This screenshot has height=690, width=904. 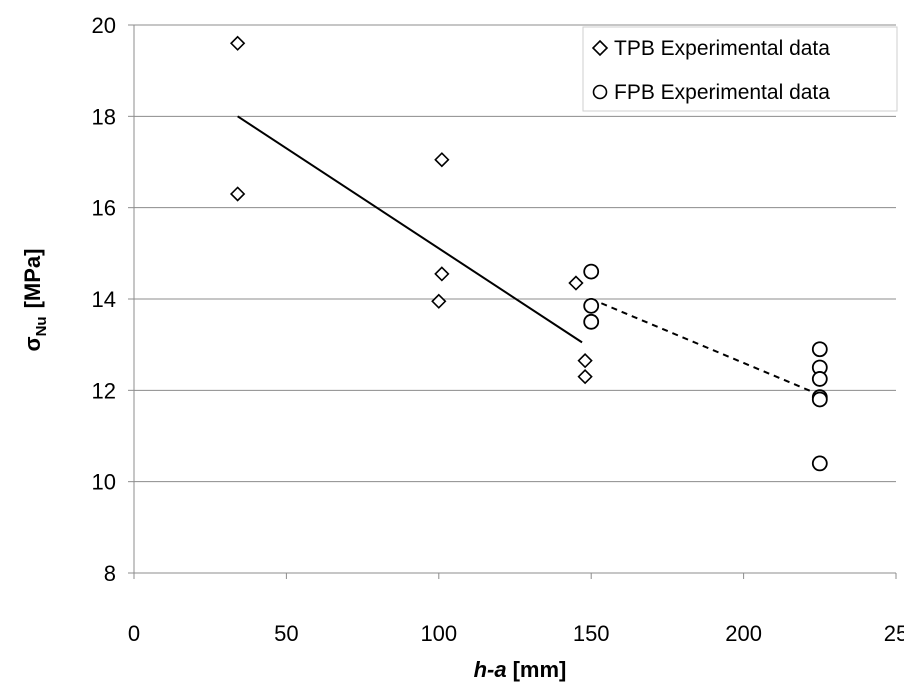 What do you see at coordinates (32, 279) in the screenshot?
I see `y-axis-unit: [MPa]` at bounding box center [32, 279].